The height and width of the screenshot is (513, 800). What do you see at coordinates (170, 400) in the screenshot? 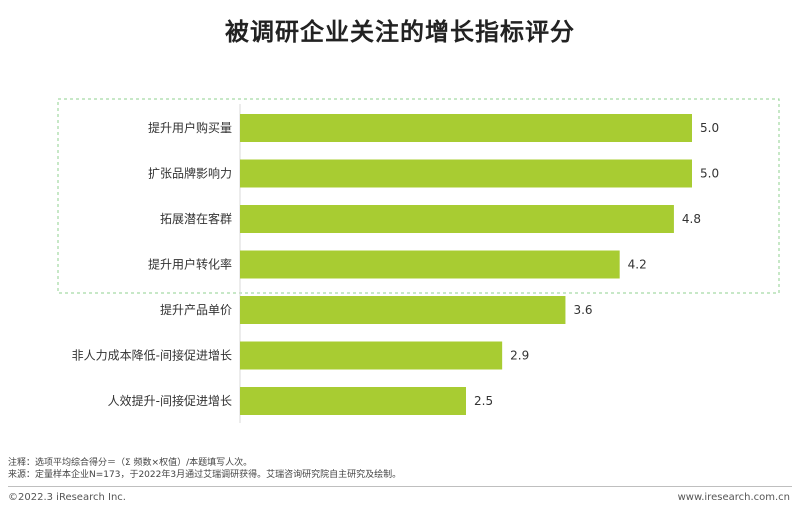
I see `category-label: 人效提升-间接促进增长` at bounding box center [170, 400].